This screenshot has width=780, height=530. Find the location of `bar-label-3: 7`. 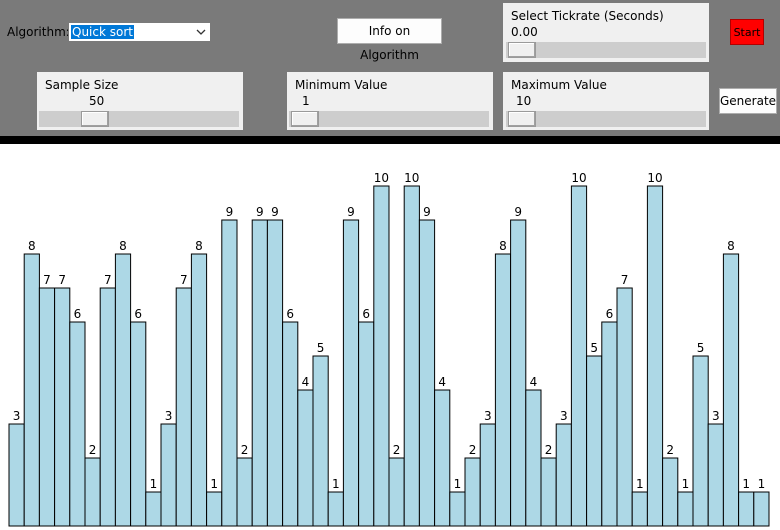

bar-label-3: 7 is located at coordinates (62, 280).